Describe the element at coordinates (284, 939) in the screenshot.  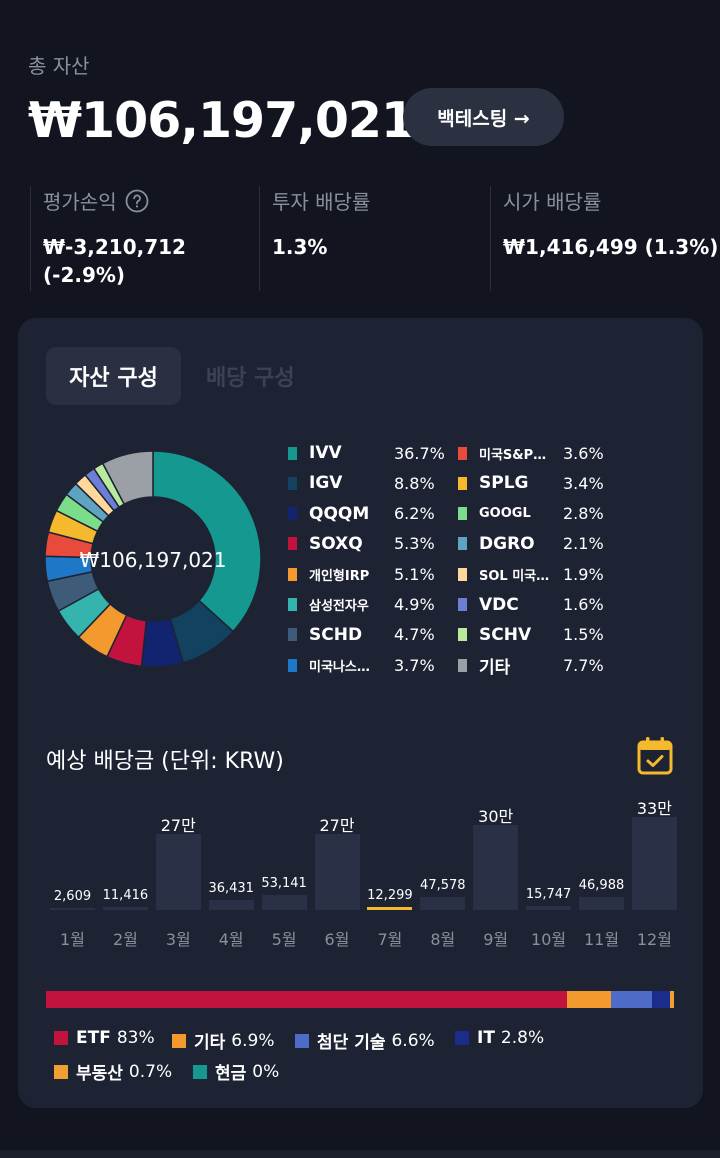
I see `month-label: 5월` at that location.